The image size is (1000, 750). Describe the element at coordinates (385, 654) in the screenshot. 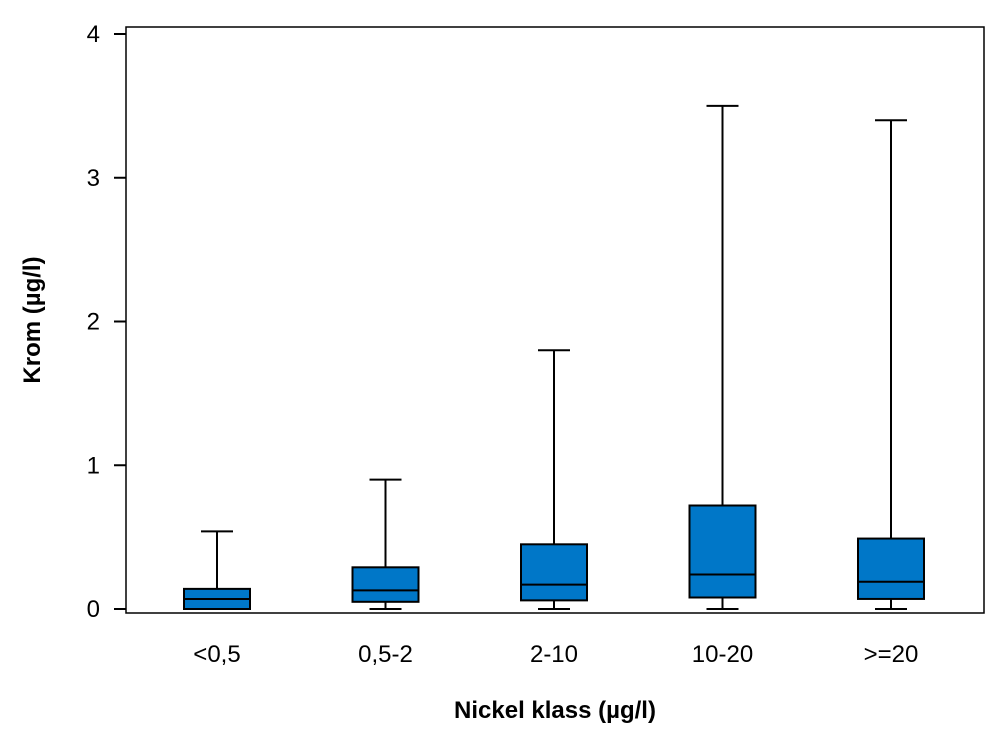

I see `x-tick-label: 0,5-2` at that location.